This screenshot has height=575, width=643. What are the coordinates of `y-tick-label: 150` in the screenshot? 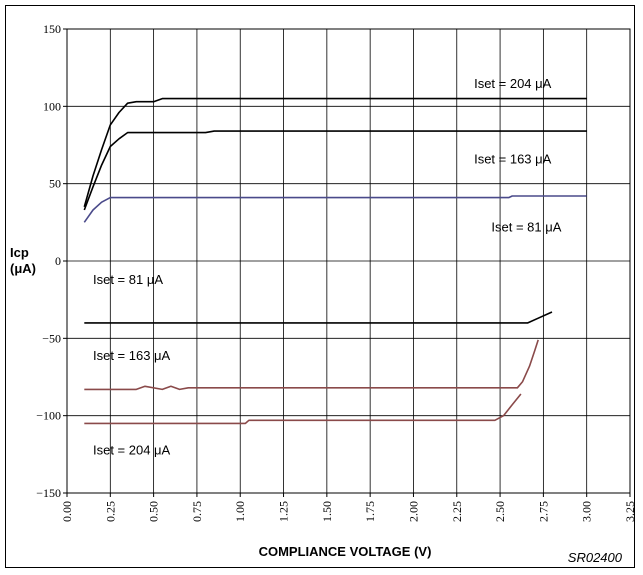 It's located at (52, 29).